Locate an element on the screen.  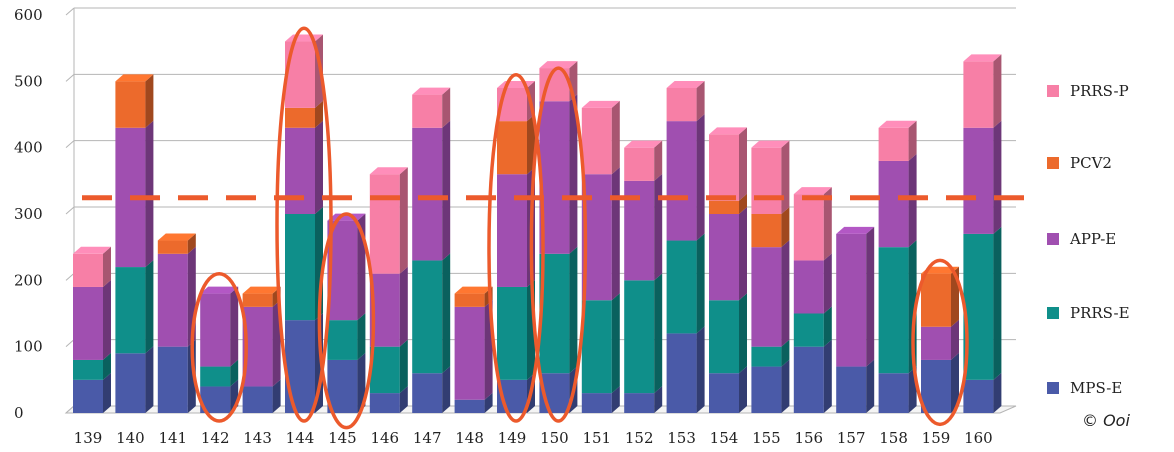
x-tick-label: 148 is located at coordinates (469, 438).